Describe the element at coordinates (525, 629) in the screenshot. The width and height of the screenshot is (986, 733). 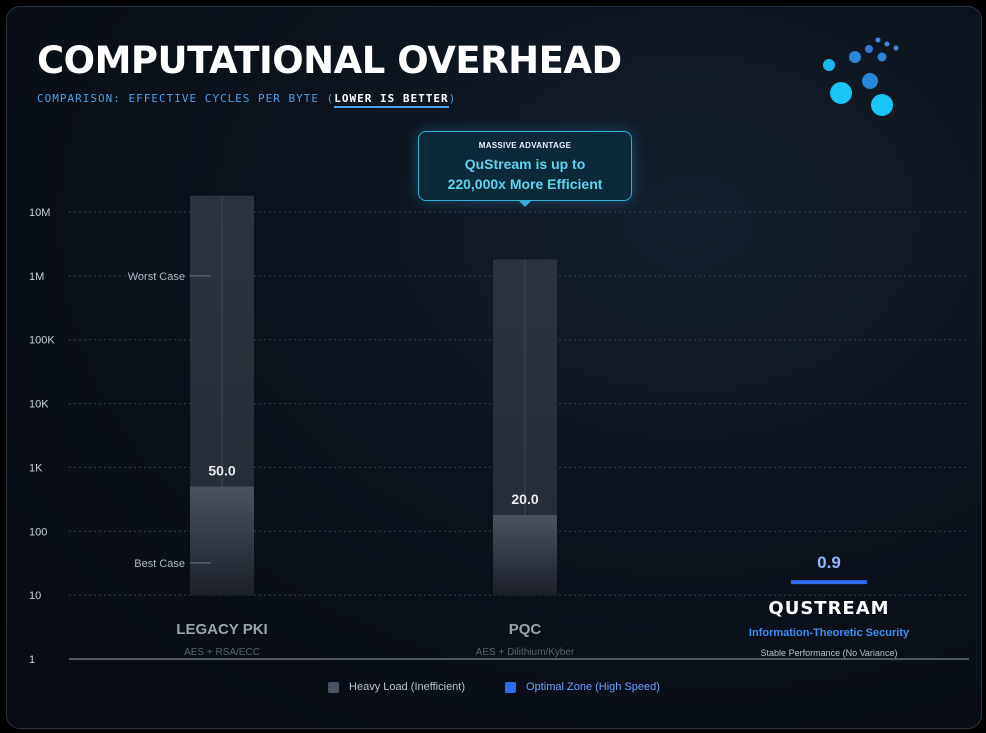
I see `category-label: PQC` at that location.